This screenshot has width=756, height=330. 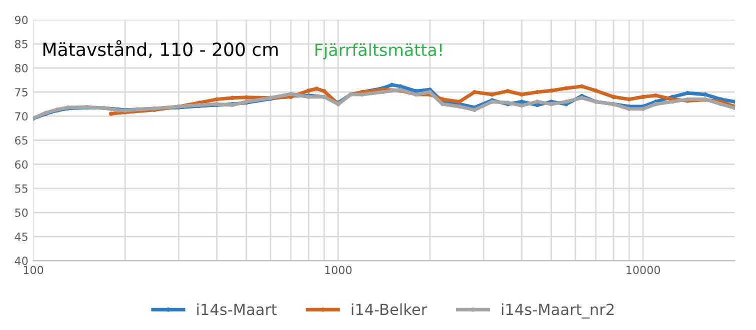 What do you see at coordinates (21, 92) in the screenshot?
I see `y-tick-label: 75` at bounding box center [21, 92].